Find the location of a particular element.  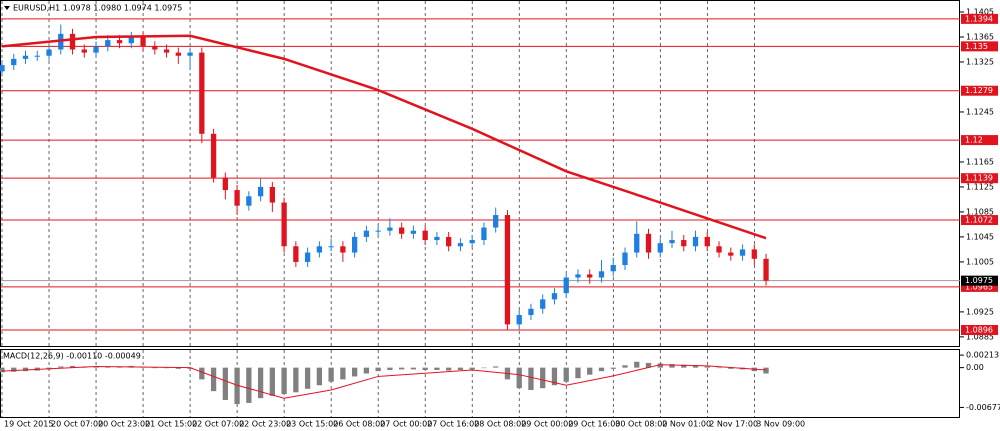

y-tick-label: 1.1085 is located at coordinates (980, 211).